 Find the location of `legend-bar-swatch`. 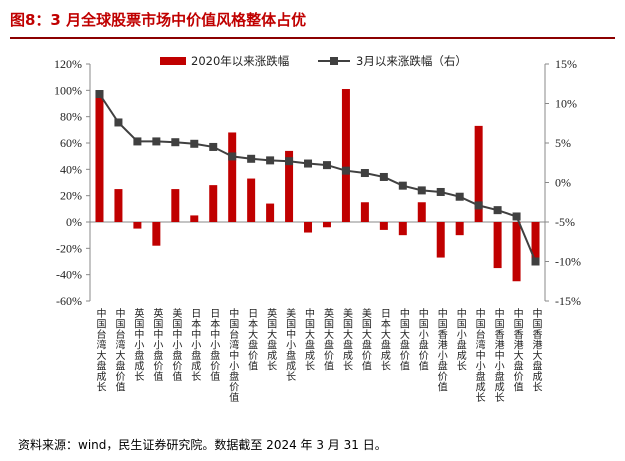

legend-bar-swatch is located at coordinates (173, 61).